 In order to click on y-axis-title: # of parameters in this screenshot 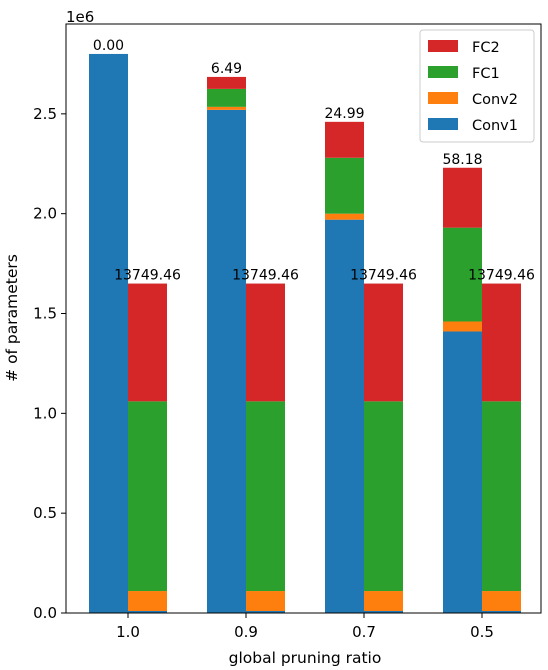, I will do `click(12, 318)`.